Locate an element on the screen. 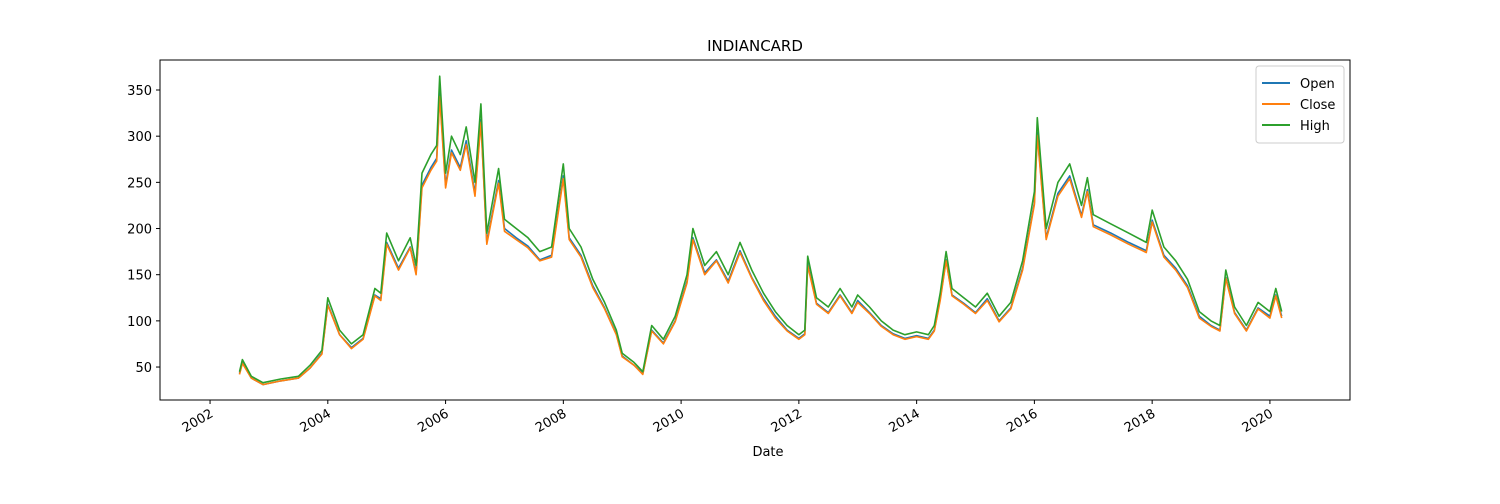  y-tick-label: 250 is located at coordinates (139, 183).